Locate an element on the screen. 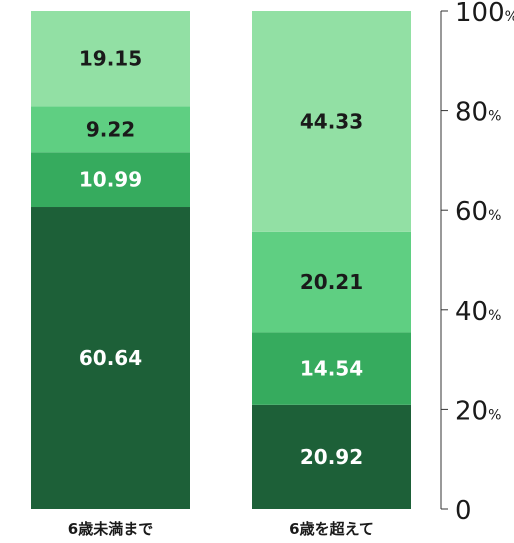  bar-value-label: 9.22 is located at coordinates (110, 129).